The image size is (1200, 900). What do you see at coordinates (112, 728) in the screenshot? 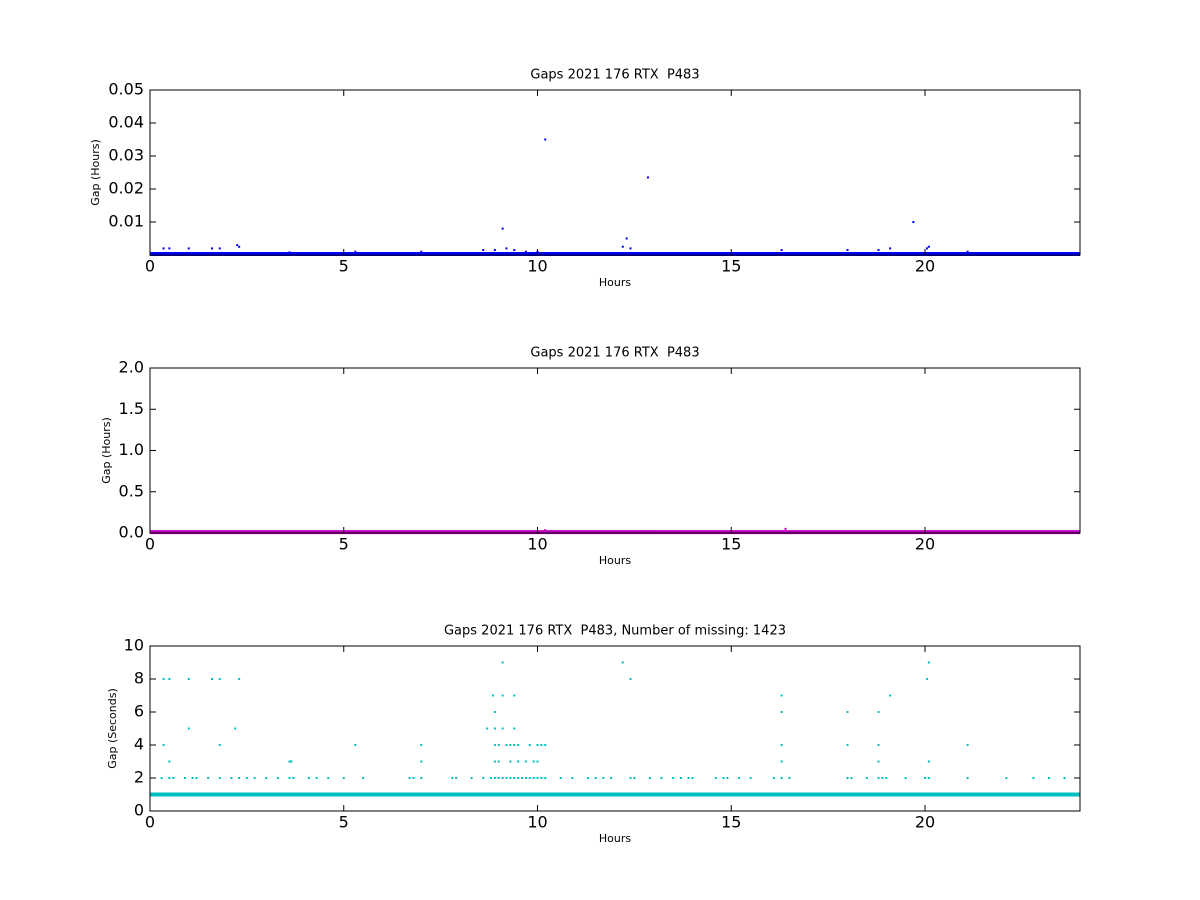
I see `y-axis-label: Gap (Seconds)` at bounding box center [112, 728].